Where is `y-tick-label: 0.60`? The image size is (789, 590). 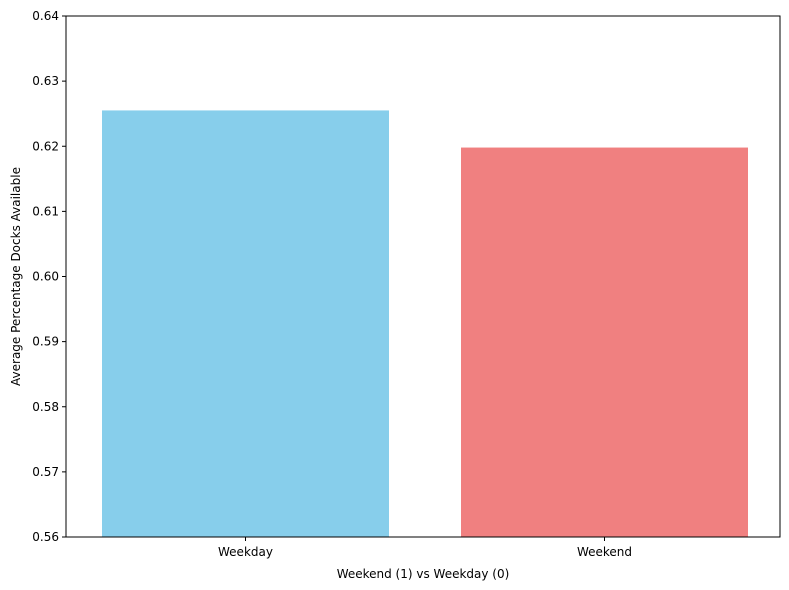 y-tick-label: 0.60 is located at coordinates (45, 277).